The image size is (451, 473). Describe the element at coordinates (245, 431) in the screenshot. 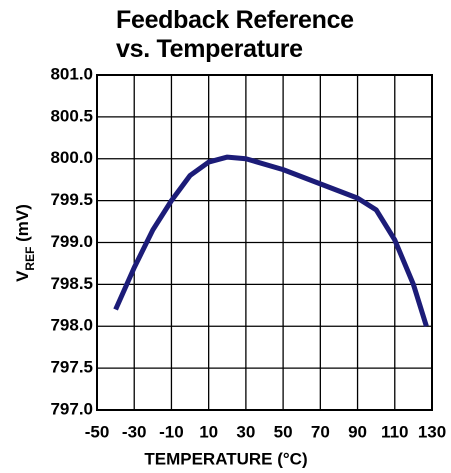

I see `x-tick-label: 30` at that location.